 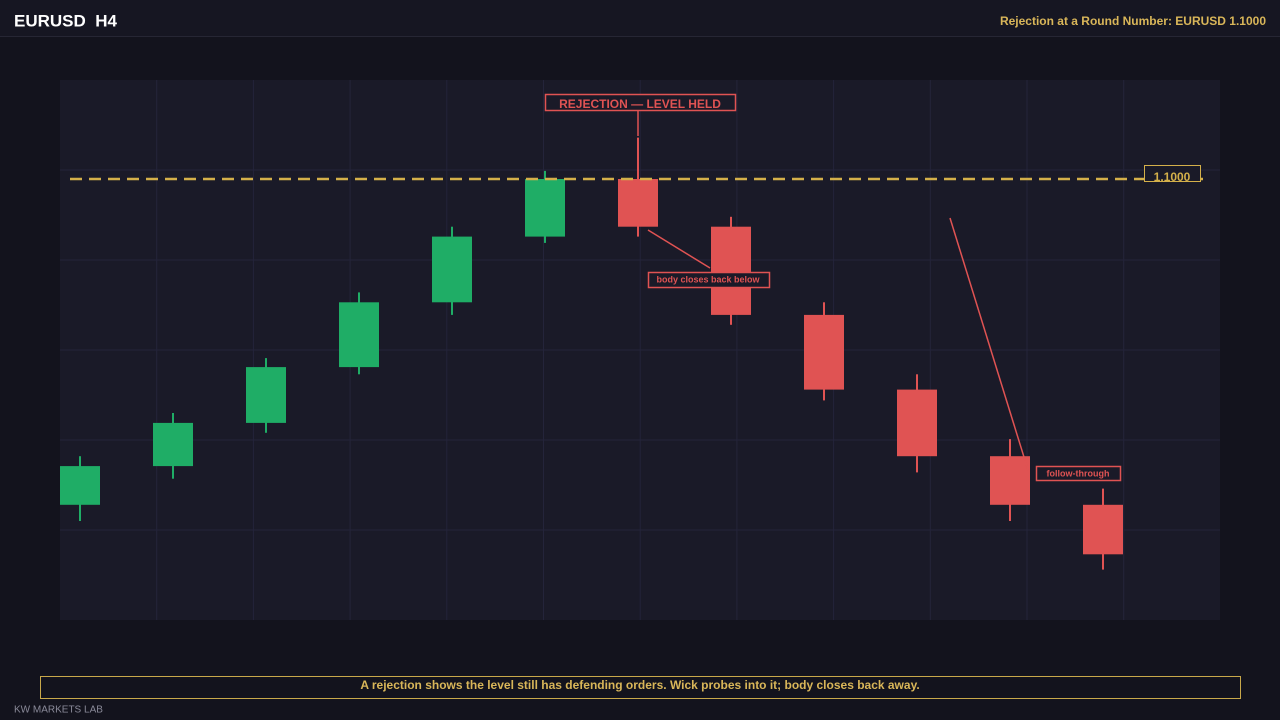 I want to click on annotation: body closes back below, so click(x=708, y=279).